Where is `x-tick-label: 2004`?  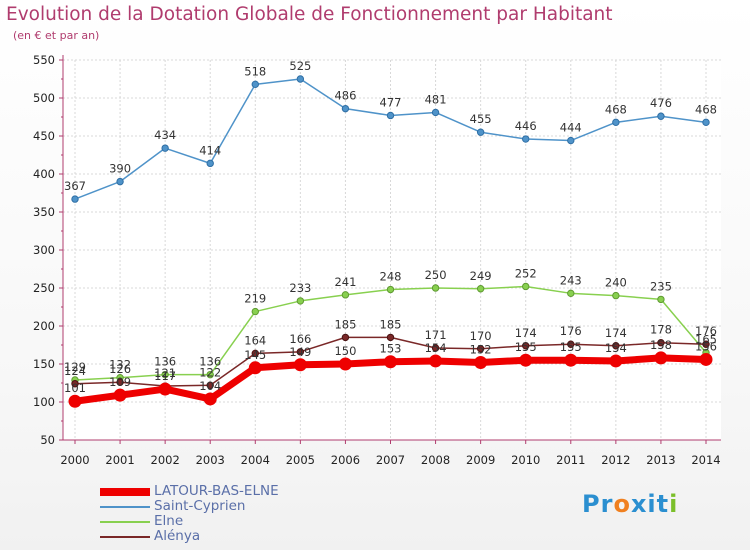
x-tick-label: 2004 is located at coordinates (255, 460).